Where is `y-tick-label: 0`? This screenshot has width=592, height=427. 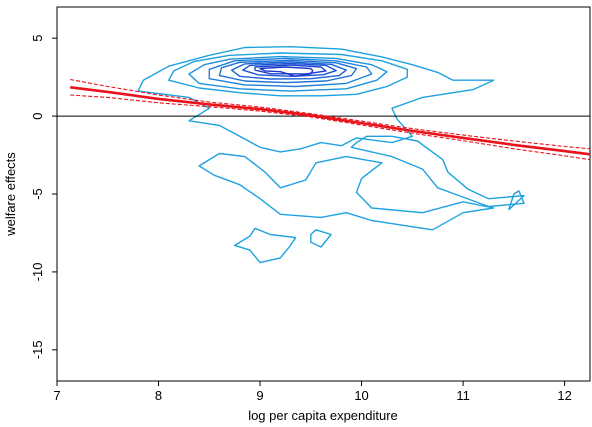
y-tick-label: 0 is located at coordinates (37, 115).